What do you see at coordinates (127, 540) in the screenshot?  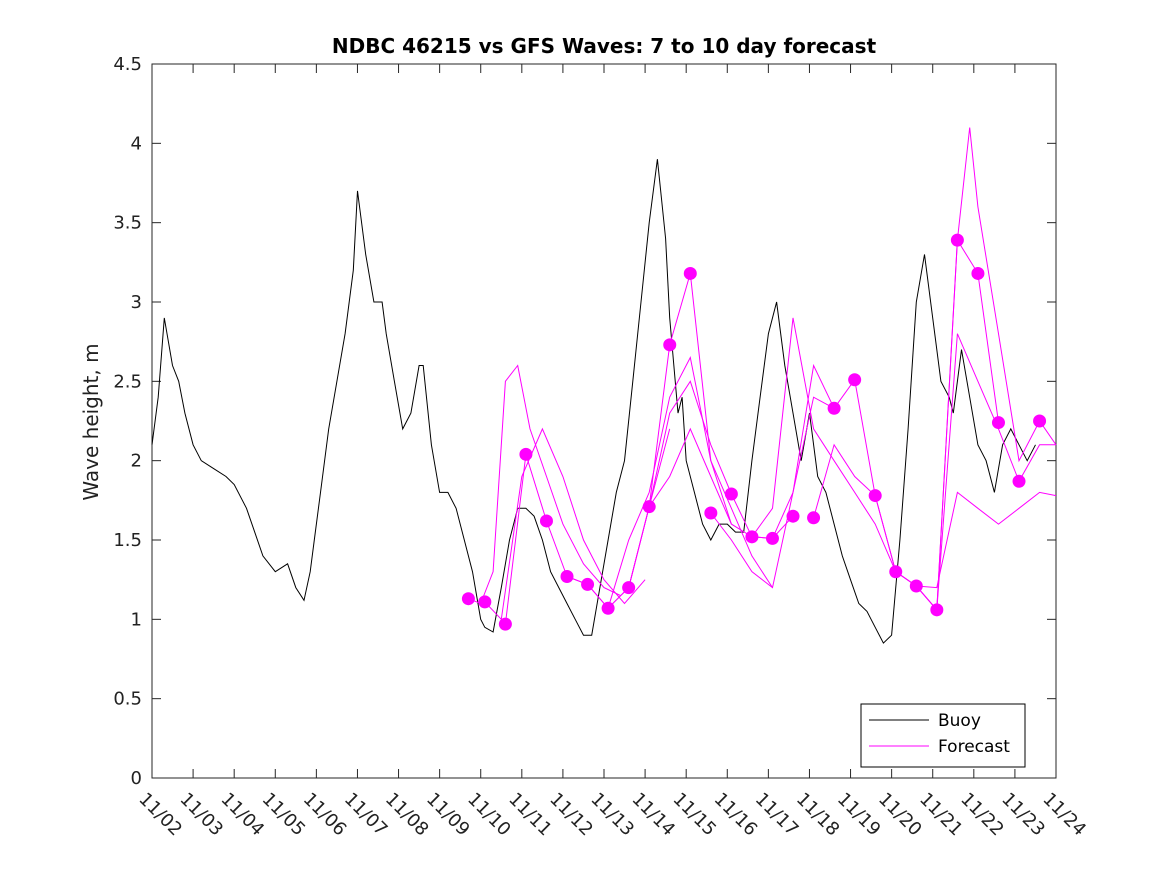 I see `y-tick-label: 1.5` at bounding box center [127, 540].